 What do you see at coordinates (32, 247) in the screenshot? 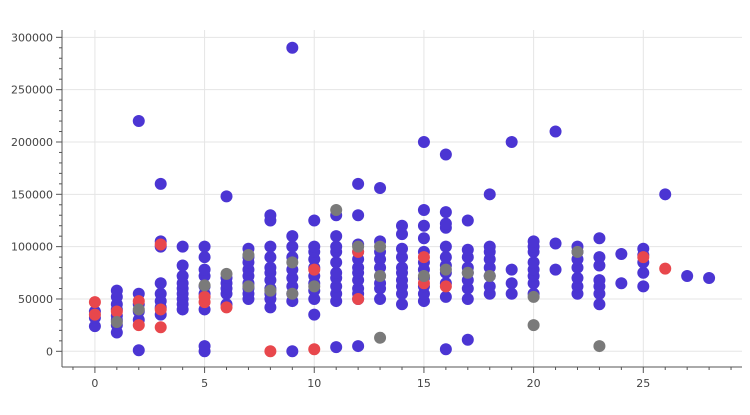
I see `y-tick-label: 100000` at bounding box center [32, 247].